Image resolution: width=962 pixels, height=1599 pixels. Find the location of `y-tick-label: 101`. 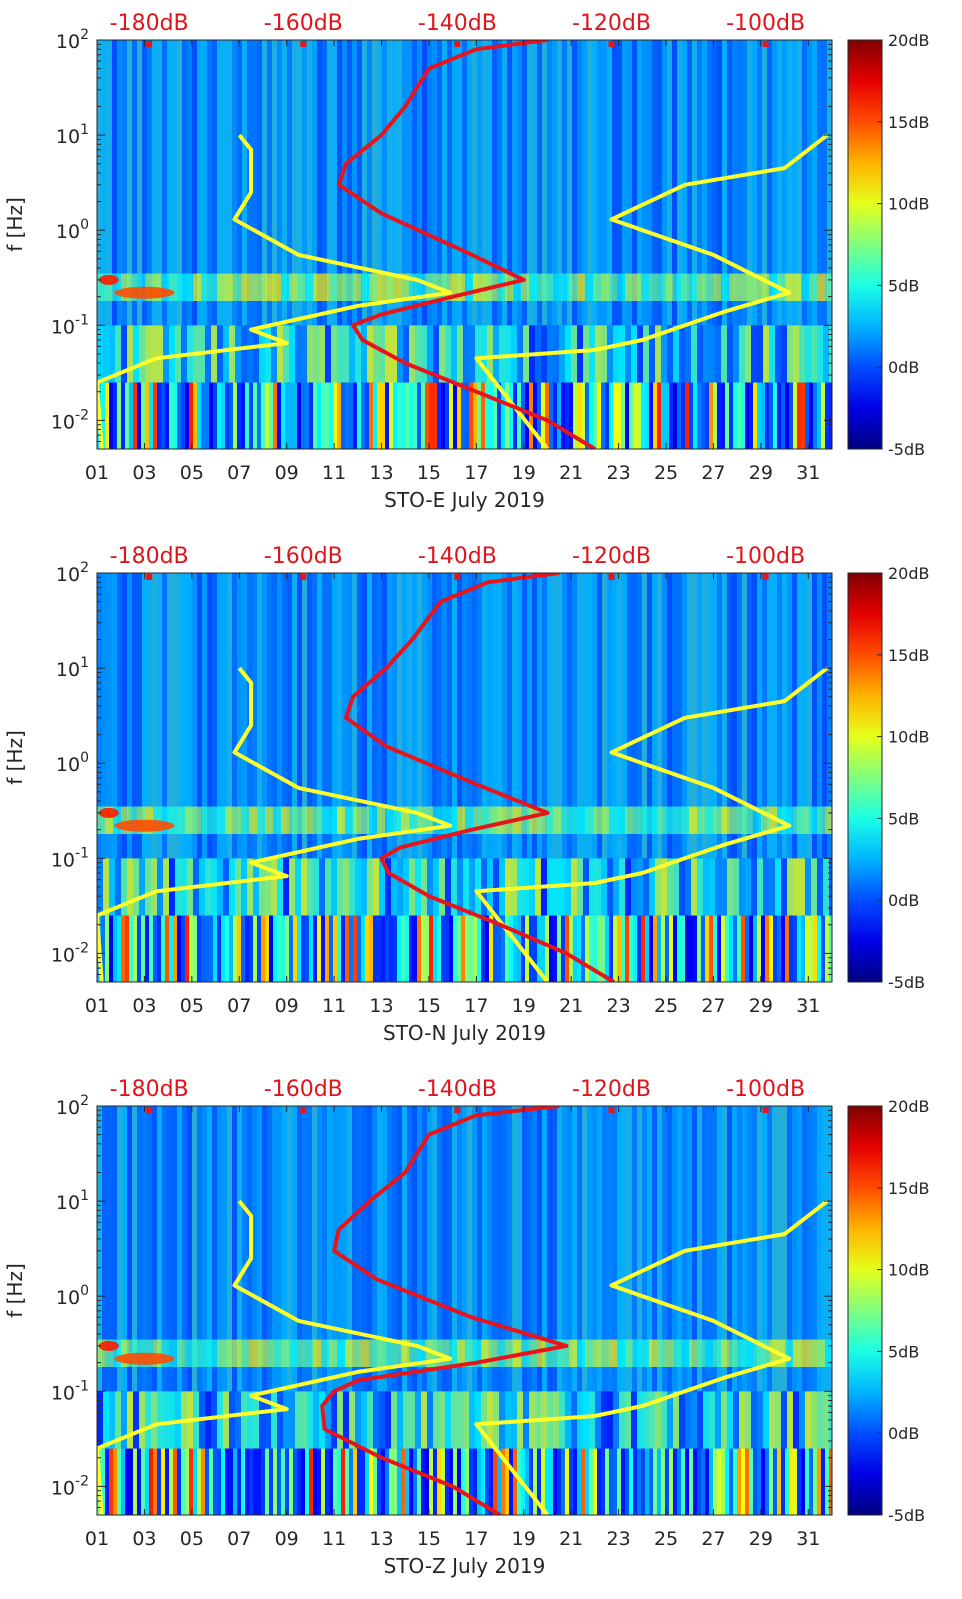

y-tick-label: 101 is located at coordinates (72, 135).